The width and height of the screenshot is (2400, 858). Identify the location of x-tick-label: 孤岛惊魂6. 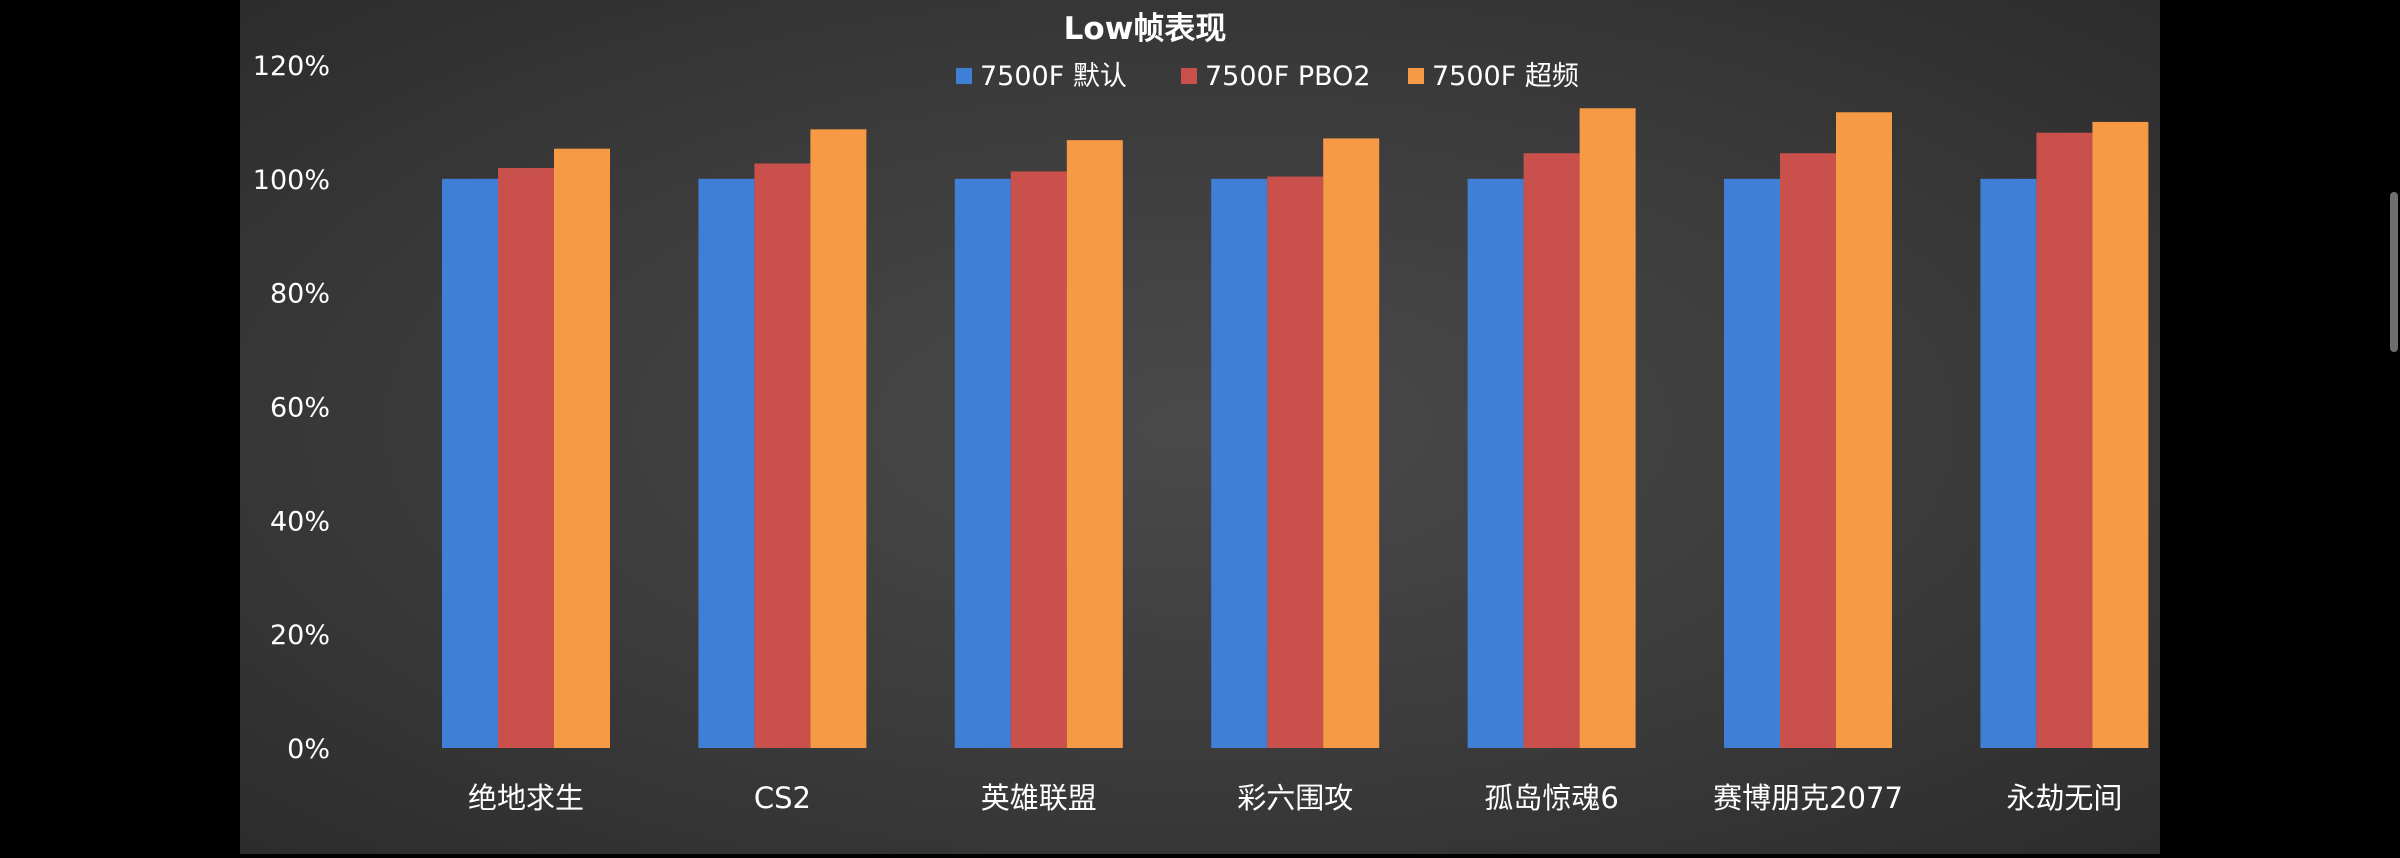
(1551, 798).